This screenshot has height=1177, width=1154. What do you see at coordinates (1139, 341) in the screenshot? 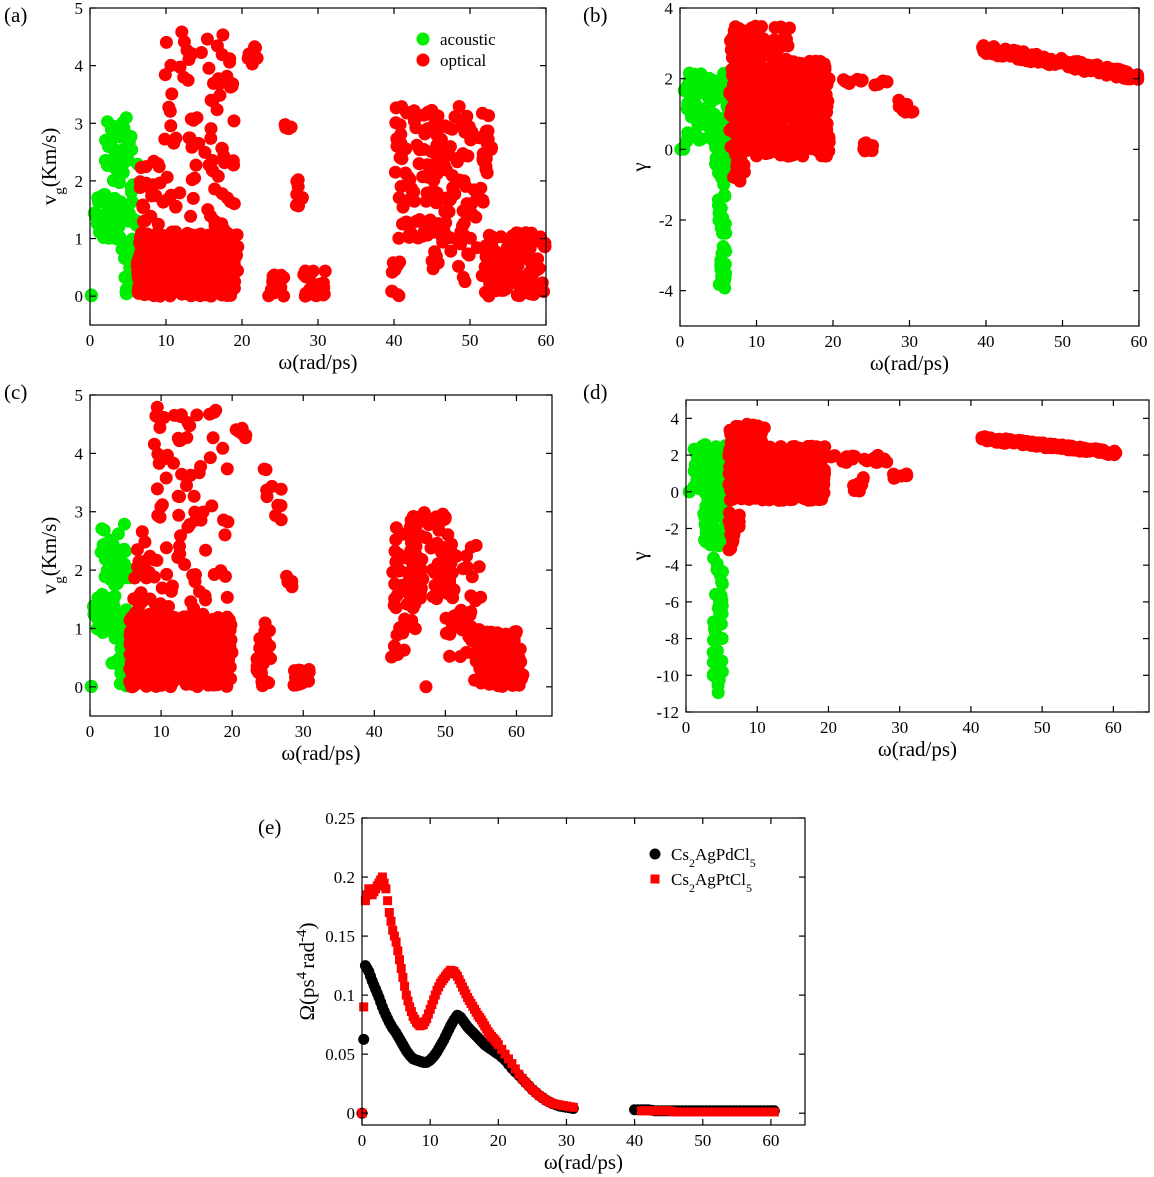
I see `x-tick-label: 60` at bounding box center [1139, 341].